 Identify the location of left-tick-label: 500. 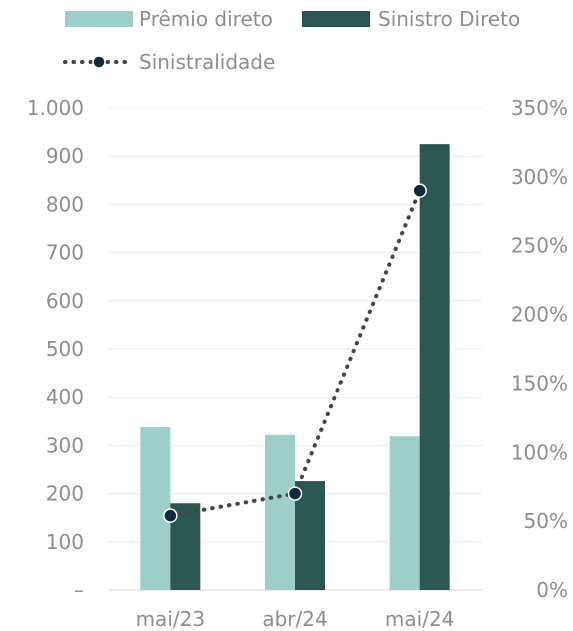
(65, 349).